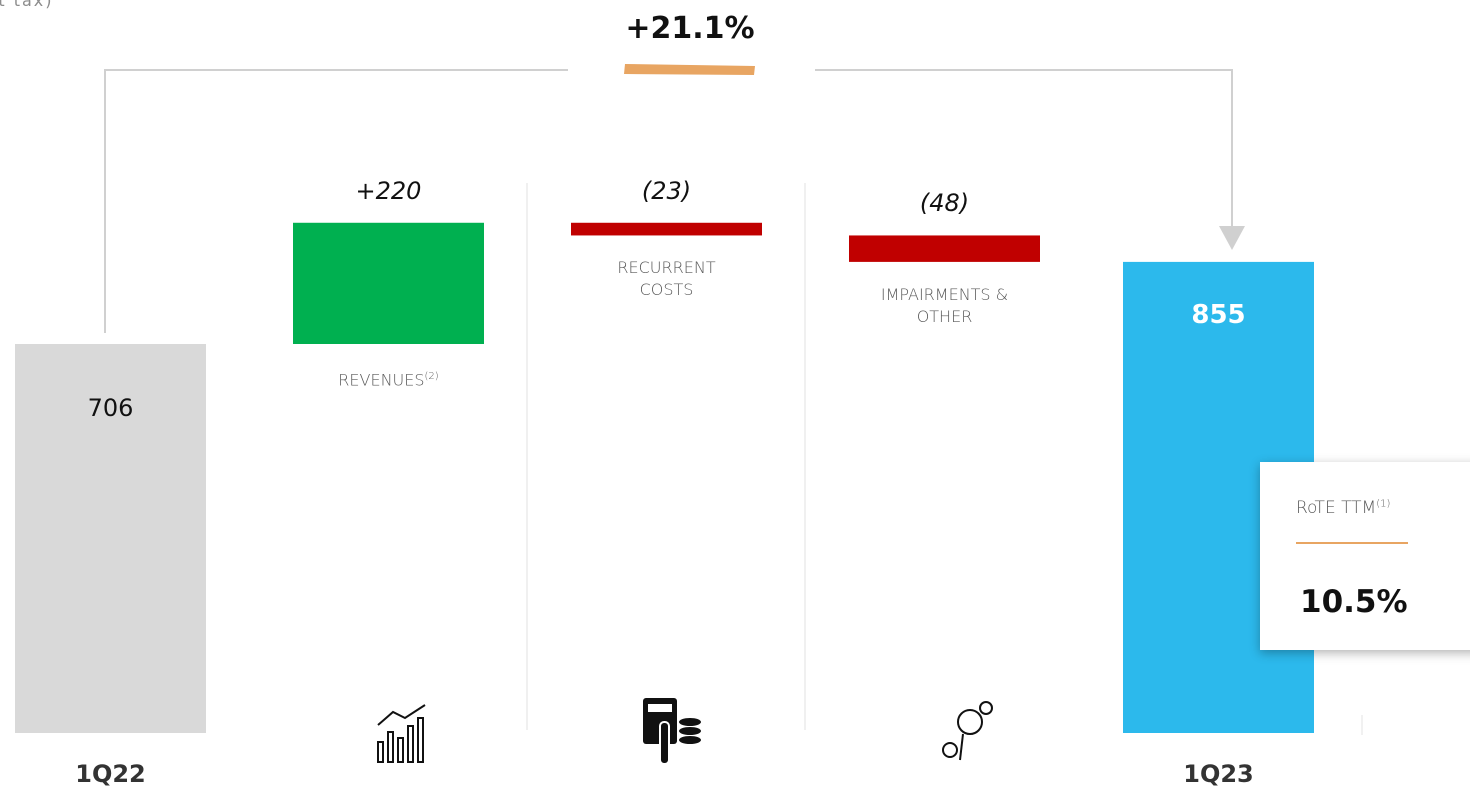 The width and height of the screenshot is (1470, 791). Describe the element at coordinates (381, 380) in the screenshot. I see `category-text: REVENUES` at that location.